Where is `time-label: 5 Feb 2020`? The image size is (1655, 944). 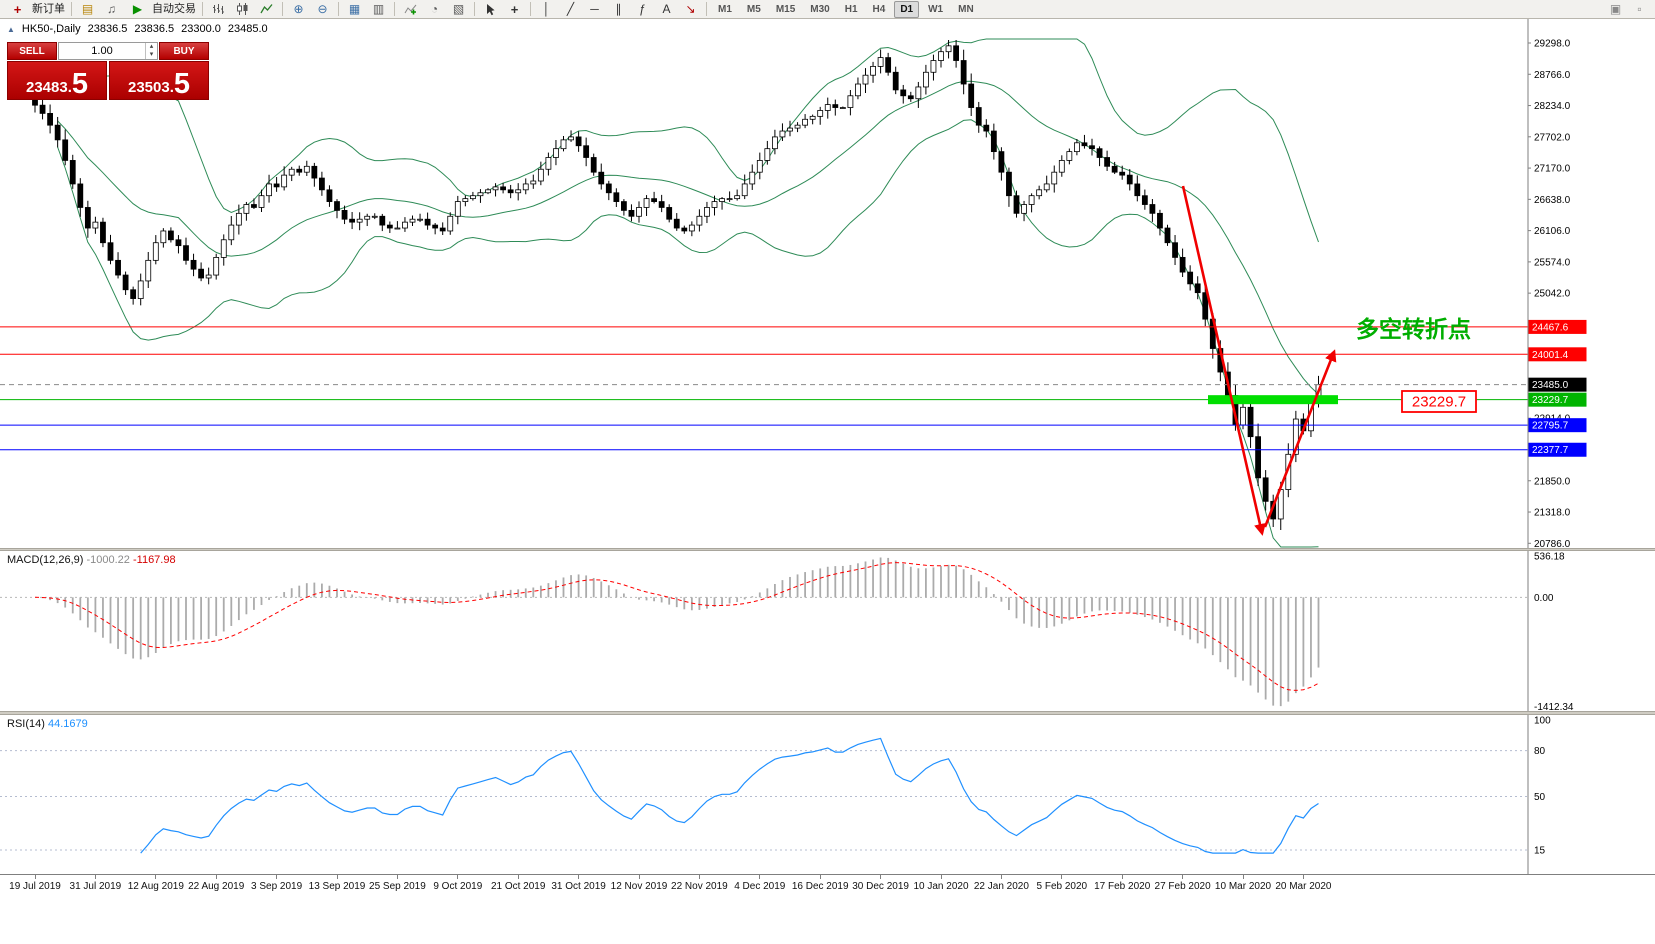 time-label: 5 Feb 2020 is located at coordinates (1062, 886).